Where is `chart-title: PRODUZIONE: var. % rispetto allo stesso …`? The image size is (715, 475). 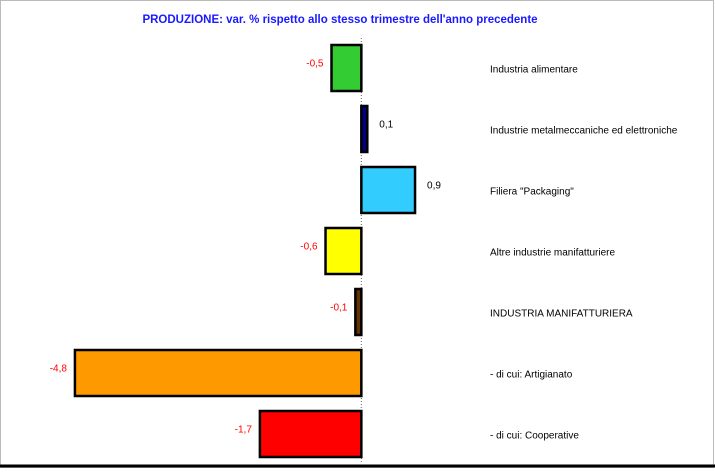 chart-title: PRODUZIONE: var. % rispetto allo stesso … is located at coordinates (339, 20).